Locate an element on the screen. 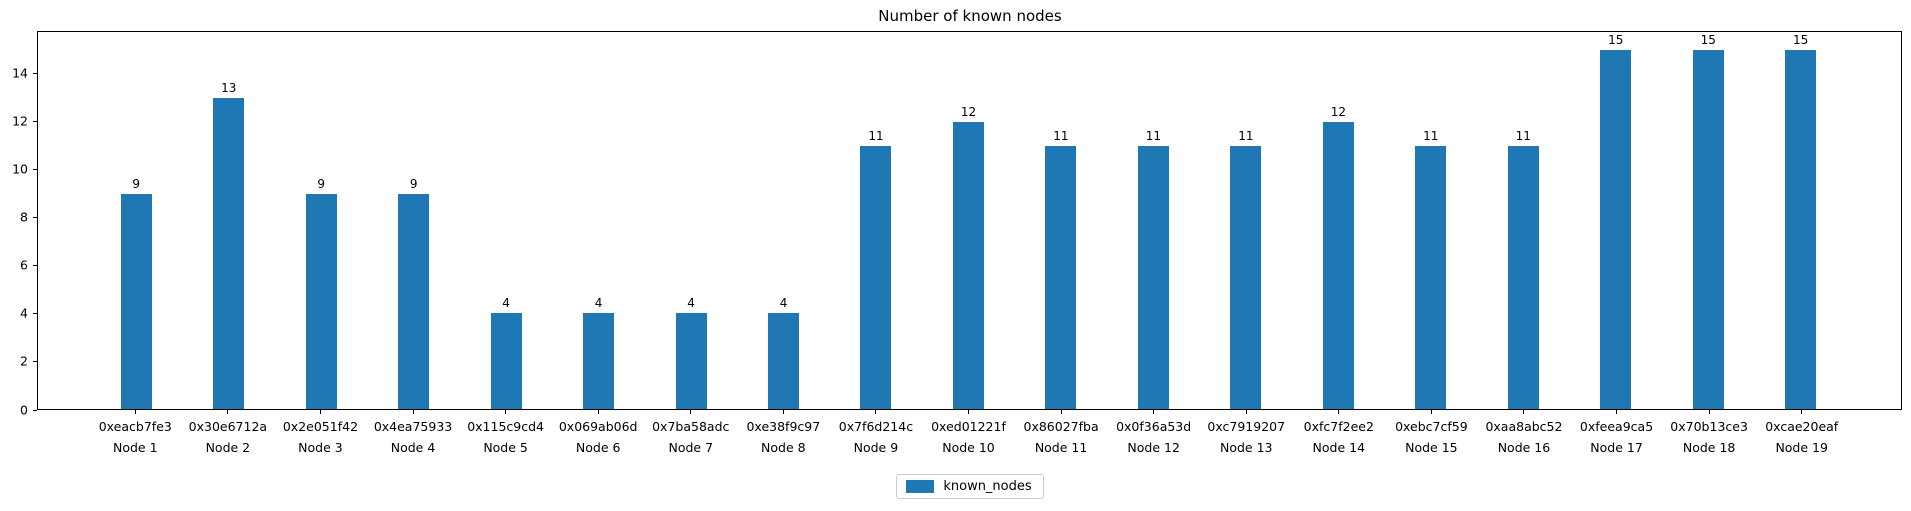 The height and width of the screenshot is (511, 1911). legend-row: known_nodes is located at coordinates (970, 486).